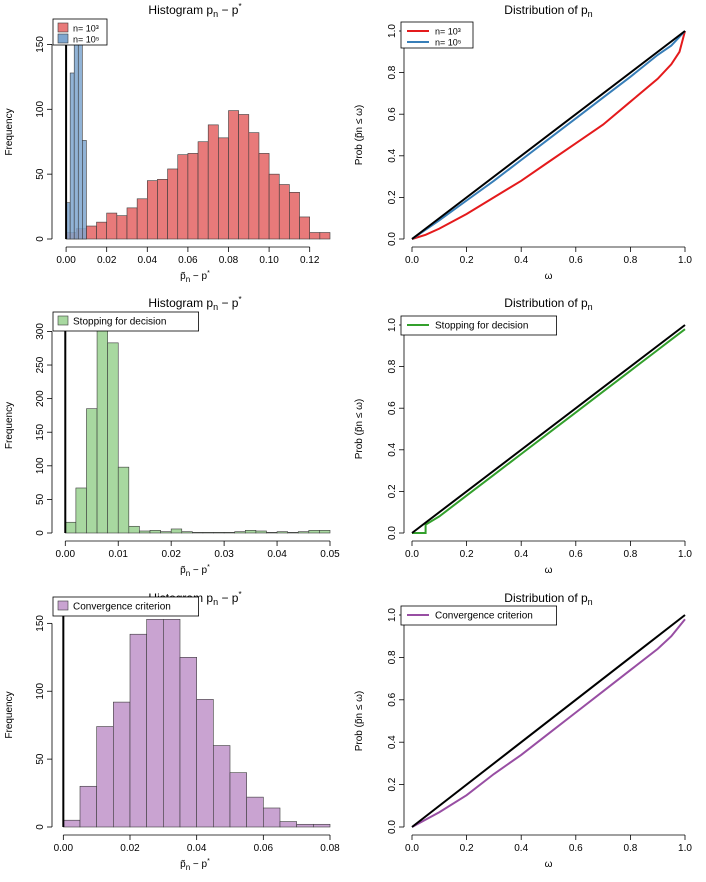 The height and width of the screenshot is (882, 706). What do you see at coordinates (549, 570) in the screenshot?
I see `x-axis-label: ω` at bounding box center [549, 570].